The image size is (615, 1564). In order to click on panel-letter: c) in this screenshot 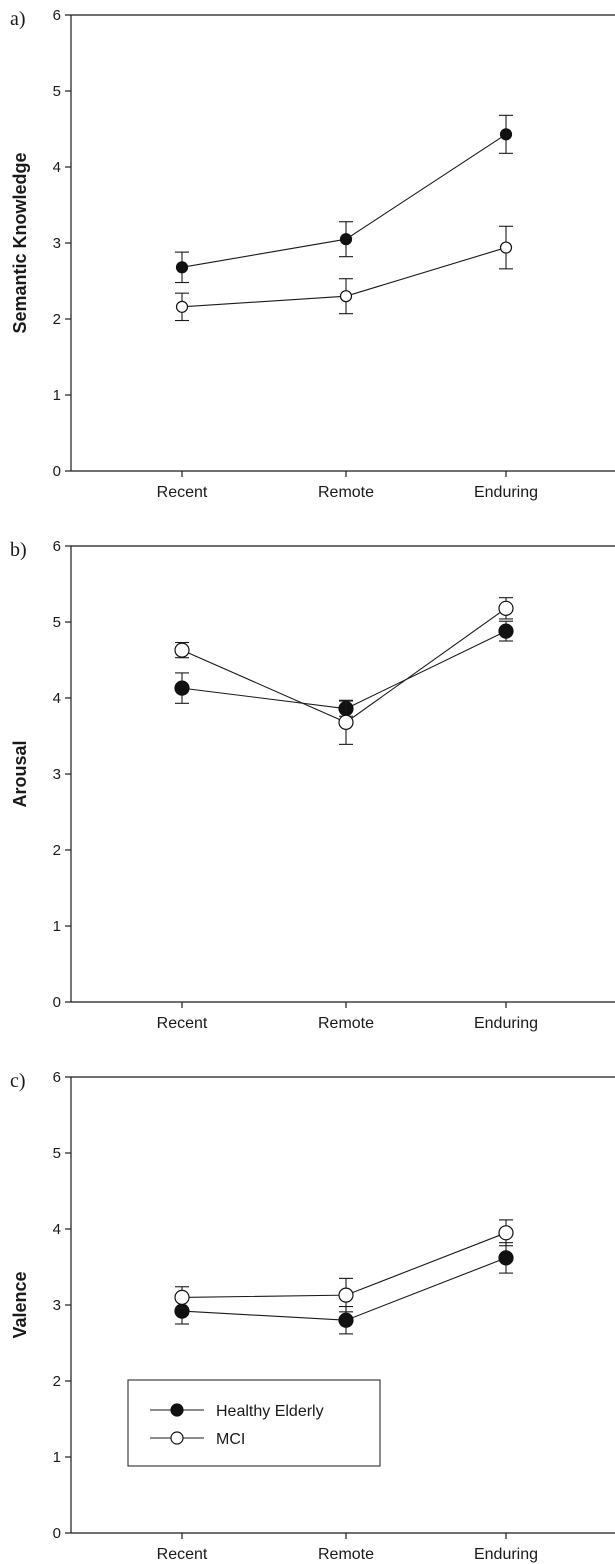, I will do `click(18, 1081)`.